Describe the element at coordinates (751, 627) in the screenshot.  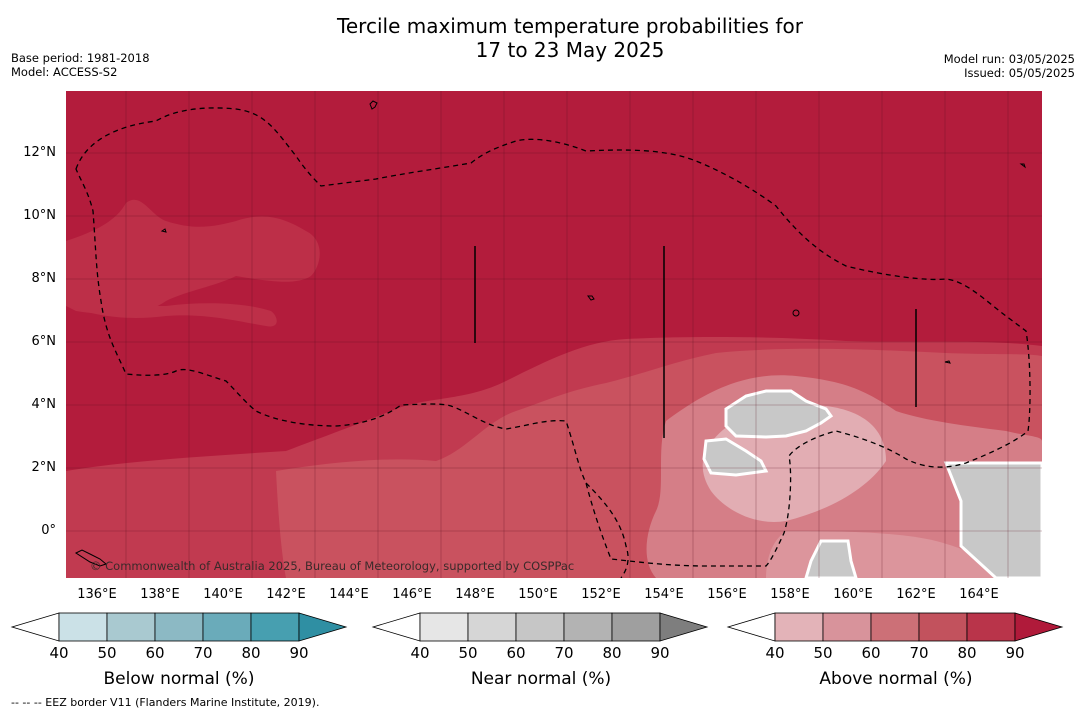
I see `colorbar-above-low-extension` at that location.